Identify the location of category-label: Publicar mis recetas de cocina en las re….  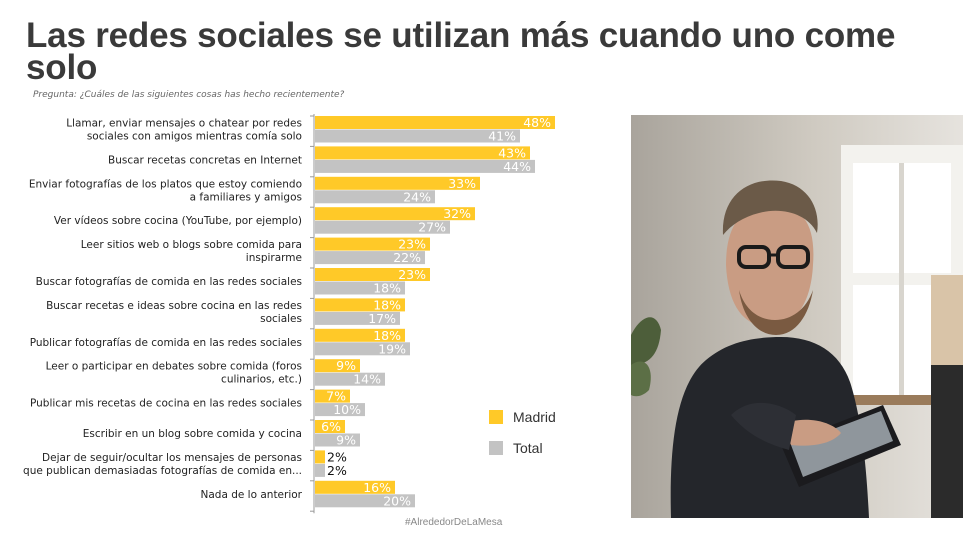
(166, 404).